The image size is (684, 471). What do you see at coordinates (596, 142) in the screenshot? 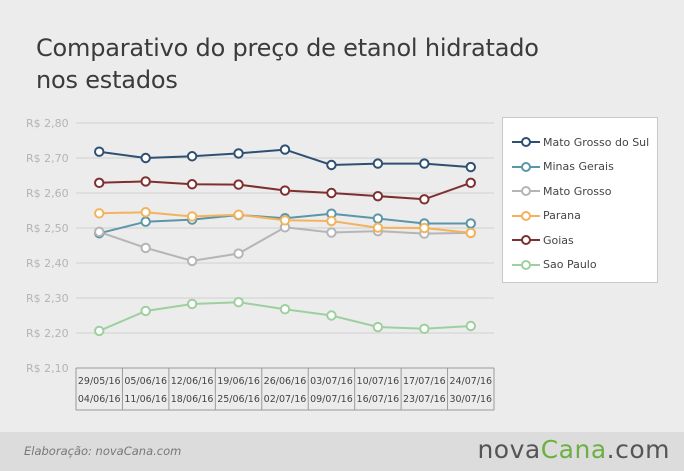
I see `legend-label: Mato Grosso do Sul` at bounding box center [596, 142].